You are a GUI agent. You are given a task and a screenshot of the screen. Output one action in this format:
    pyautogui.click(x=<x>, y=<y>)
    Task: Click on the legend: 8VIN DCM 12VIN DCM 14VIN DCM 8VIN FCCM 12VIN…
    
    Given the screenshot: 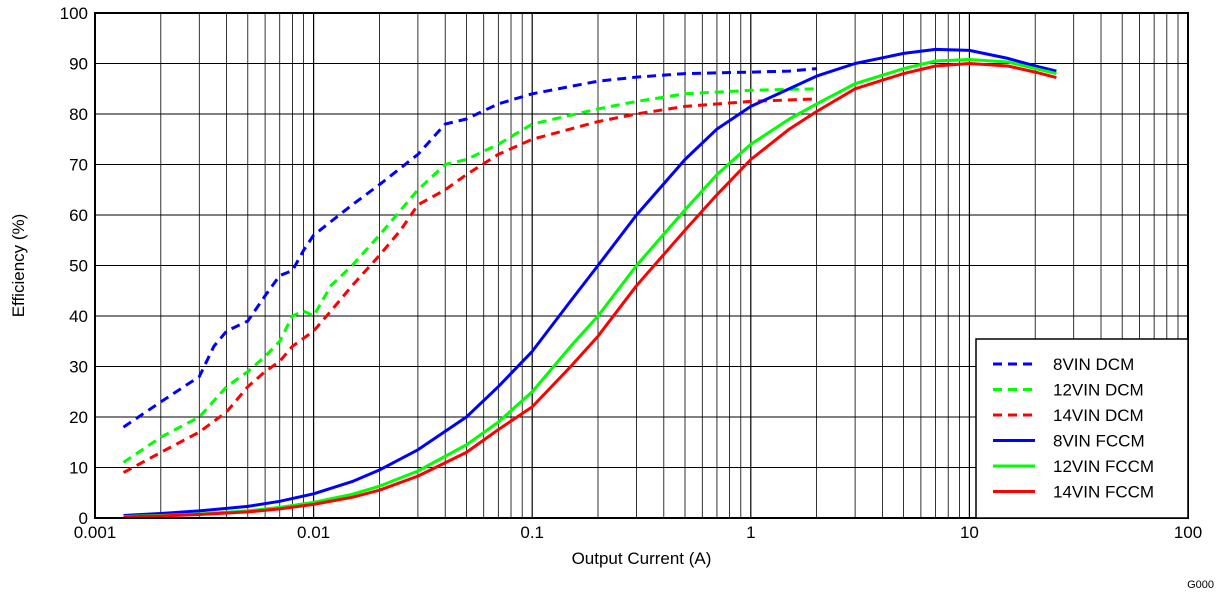 What is the action you would take?
    pyautogui.click(x=1082, y=428)
    